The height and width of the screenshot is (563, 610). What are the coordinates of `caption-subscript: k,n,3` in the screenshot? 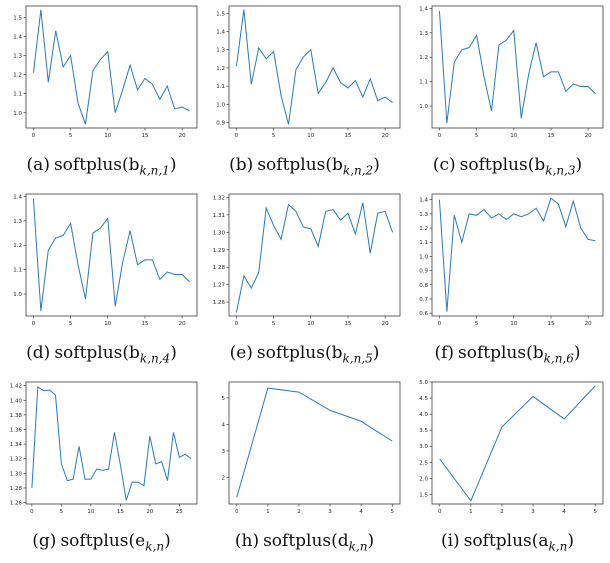 It's located at (560, 170).